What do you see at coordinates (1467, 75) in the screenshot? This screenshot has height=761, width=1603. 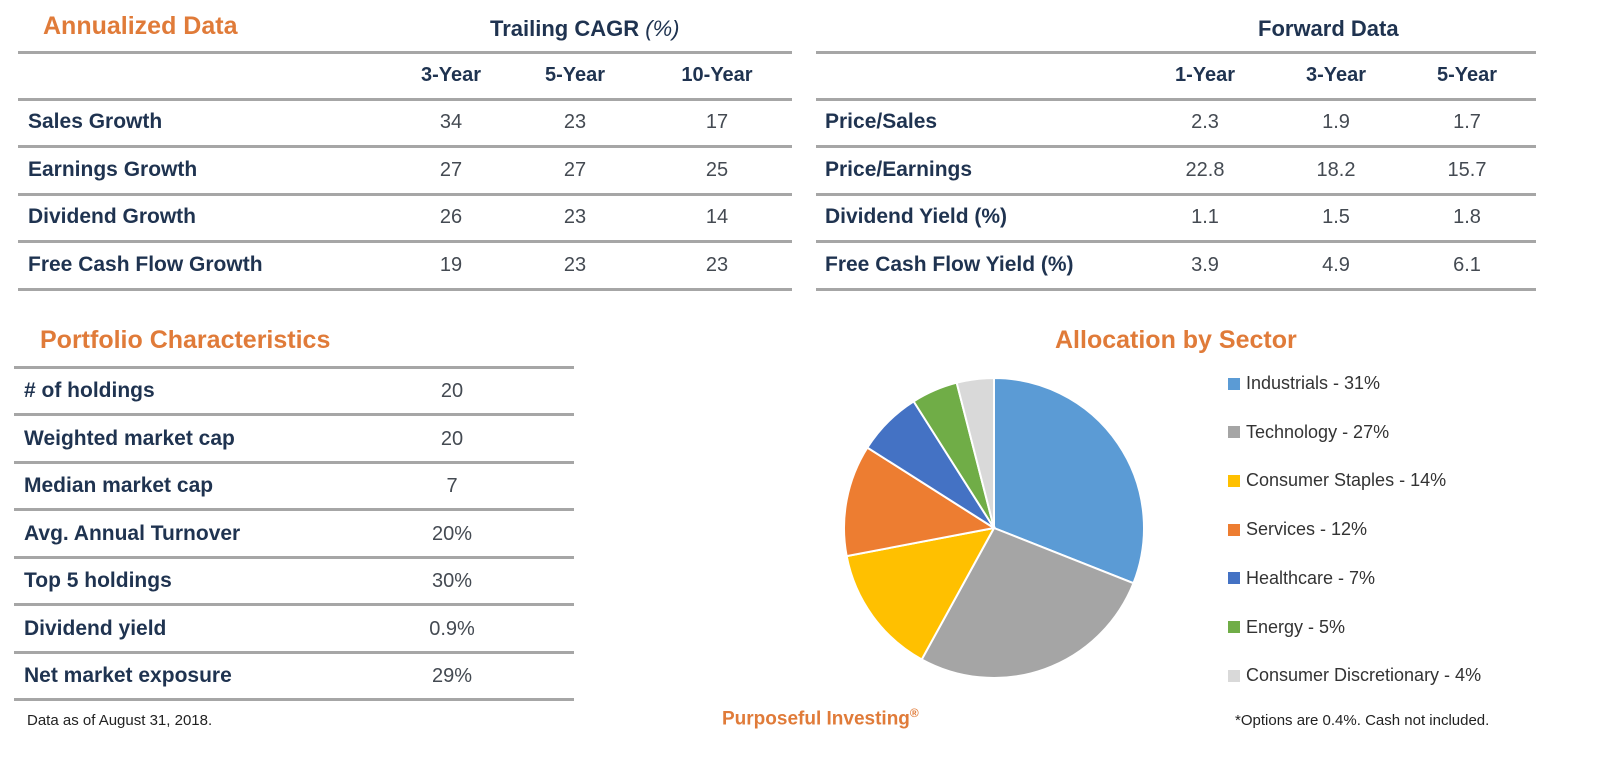 I see `forward-col-header: 5-Year` at bounding box center [1467, 75].